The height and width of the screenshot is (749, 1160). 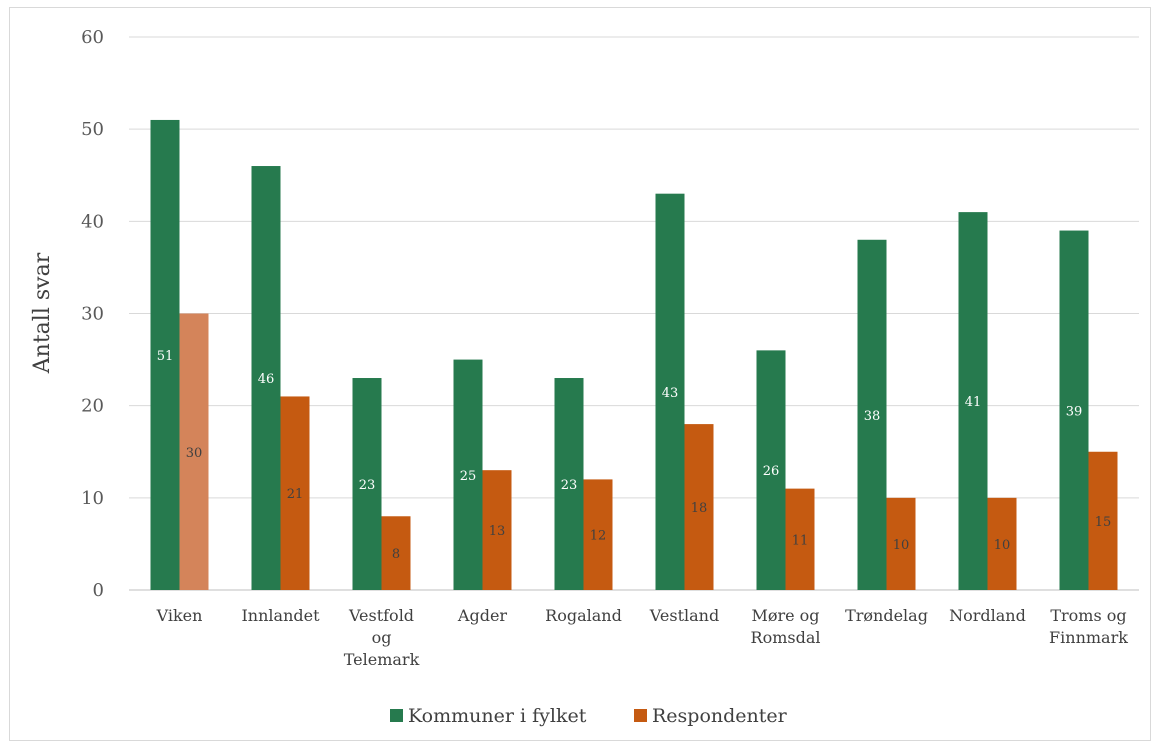 What do you see at coordinates (497, 716) in the screenshot?
I see `legend-label: Kommuner i fylket` at bounding box center [497, 716].